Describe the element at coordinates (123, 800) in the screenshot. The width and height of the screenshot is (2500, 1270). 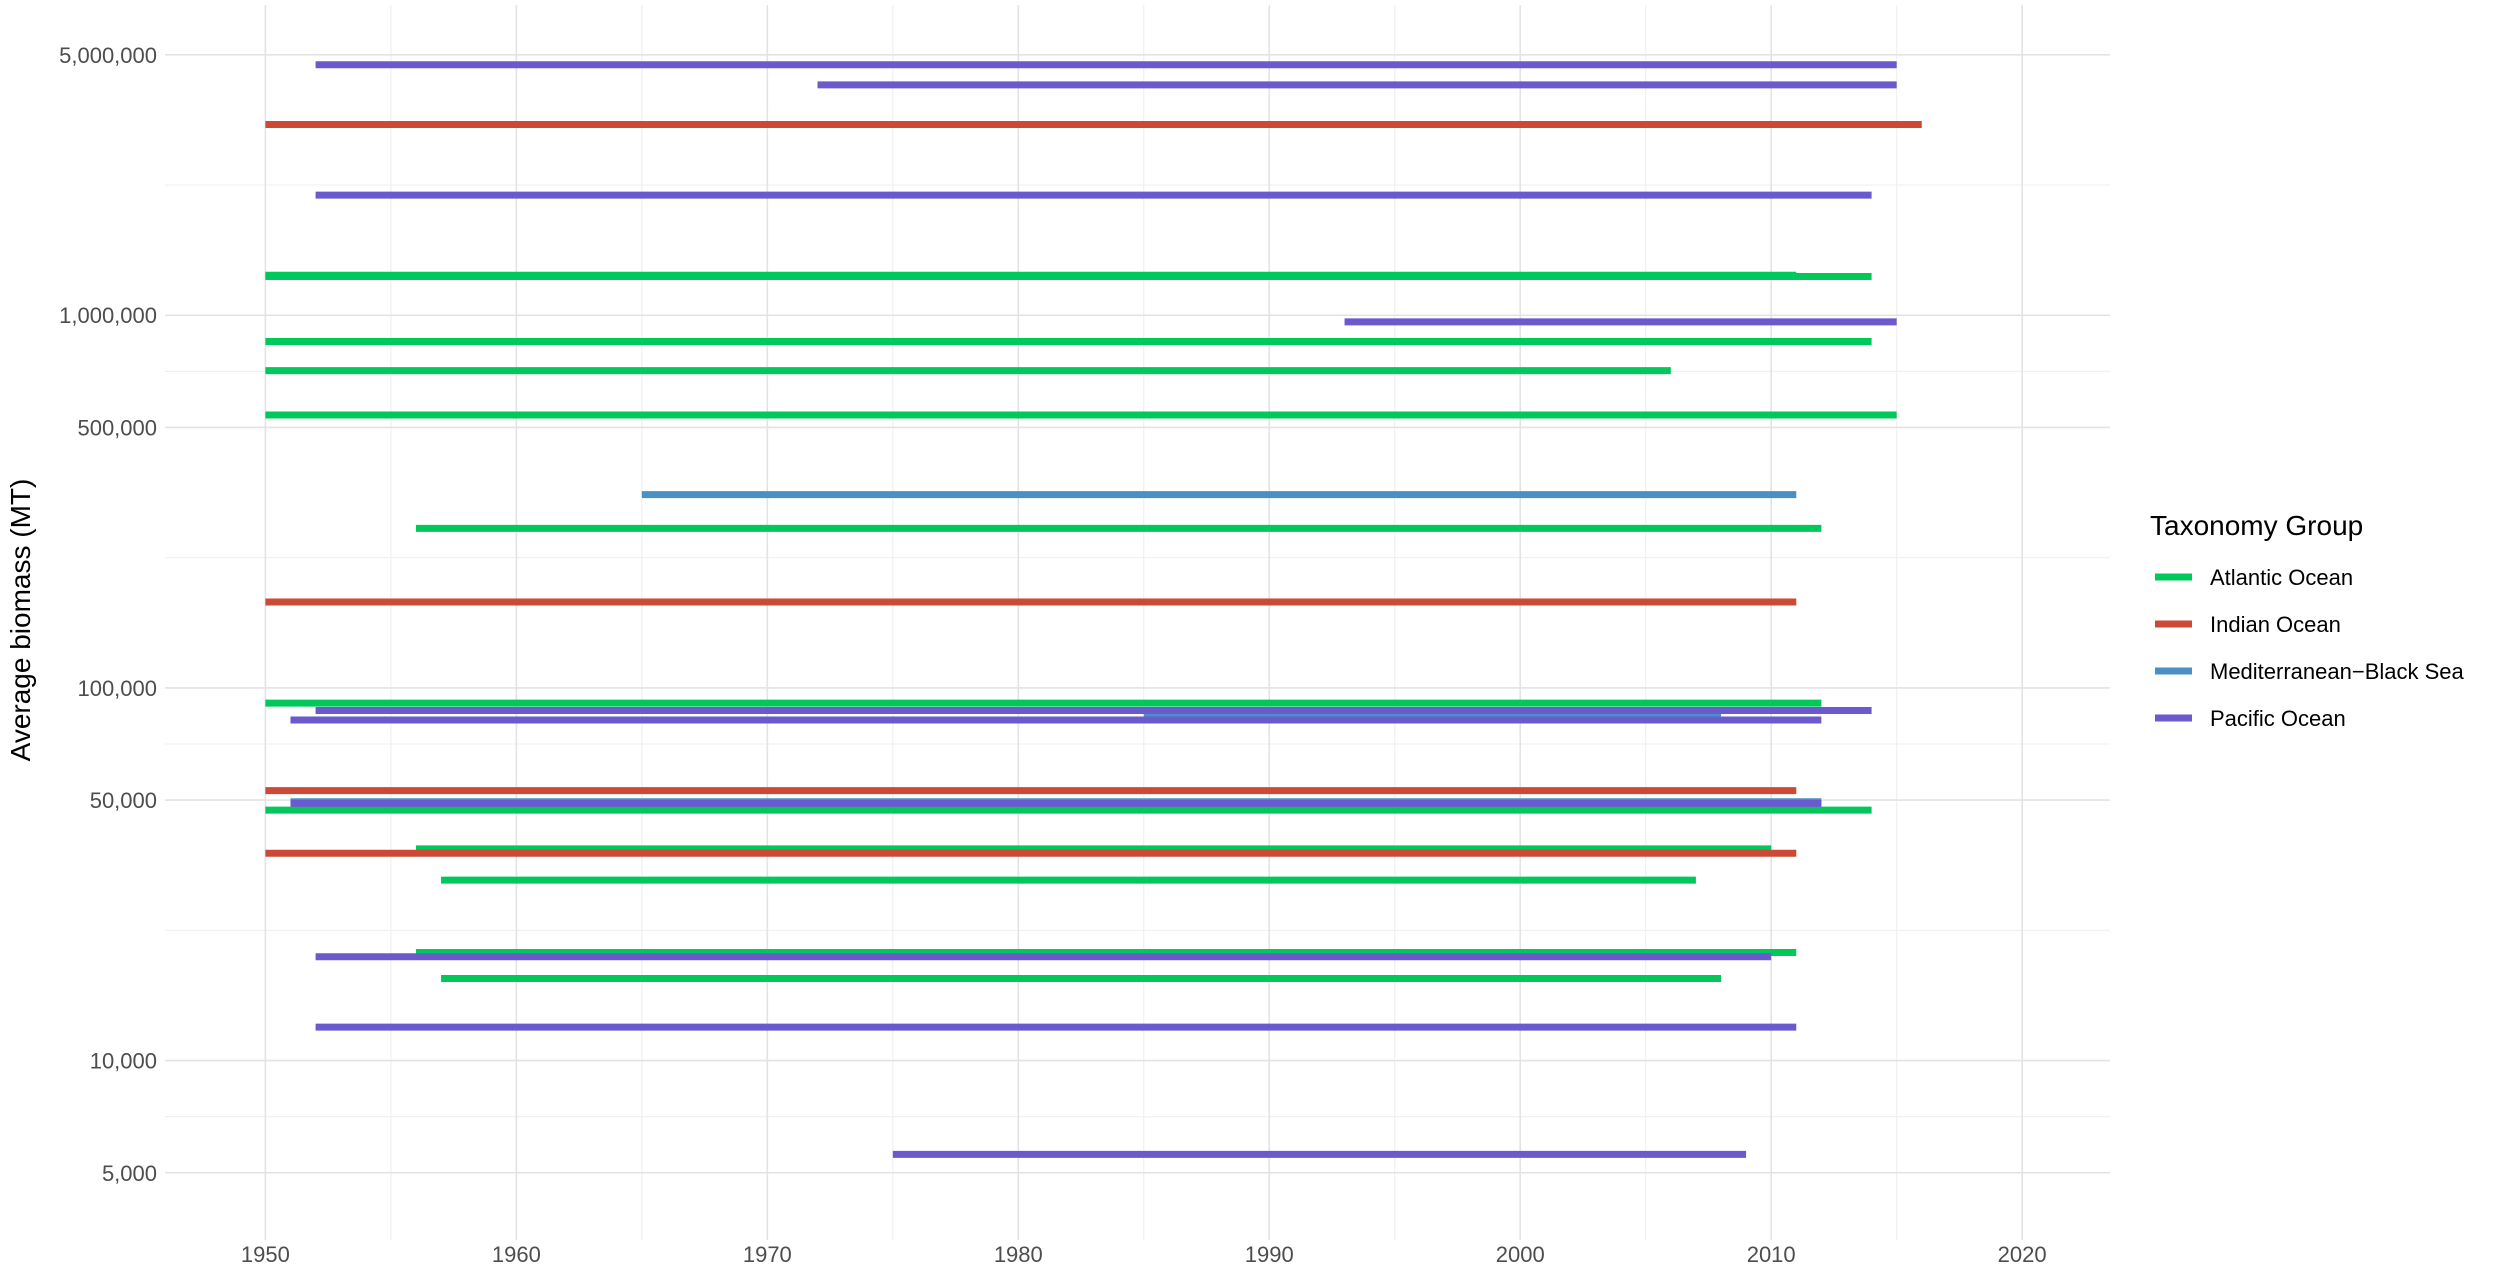
I see `y-tick-label: 50,000` at that location.